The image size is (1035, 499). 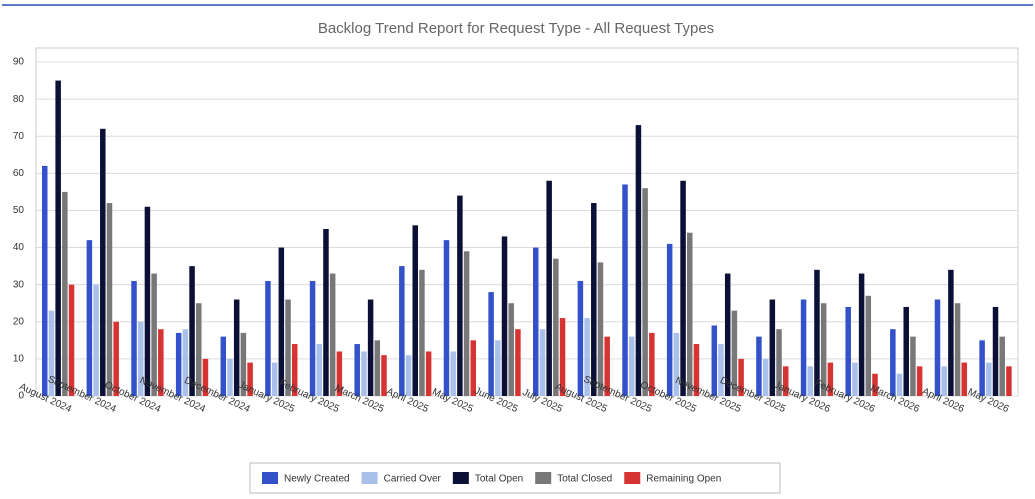 I want to click on legend-label: Carried Over, so click(x=413, y=479).